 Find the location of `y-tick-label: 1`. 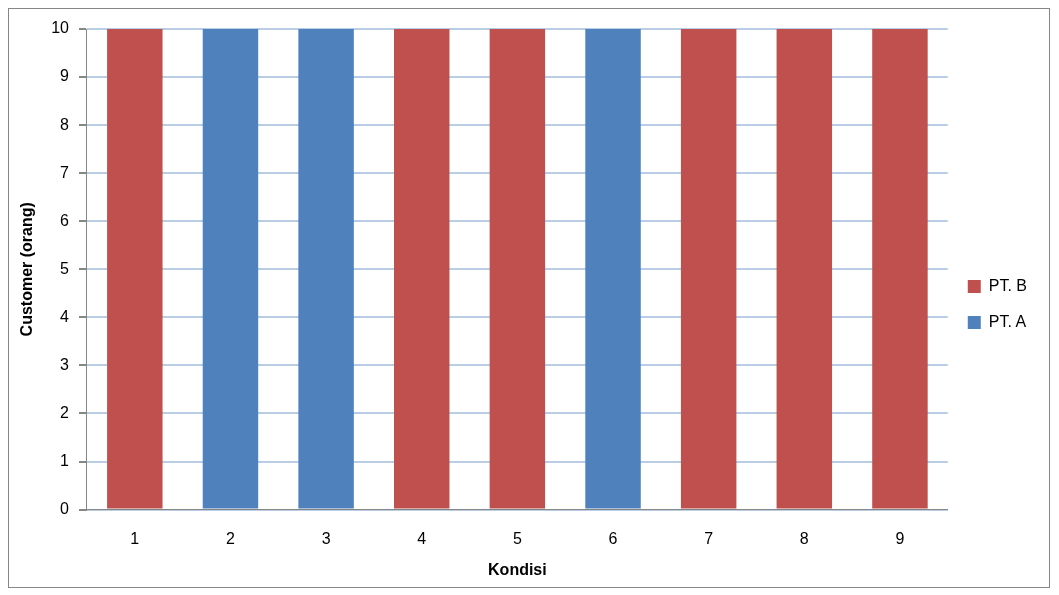

y-tick-label: 1 is located at coordinates (65, 460).